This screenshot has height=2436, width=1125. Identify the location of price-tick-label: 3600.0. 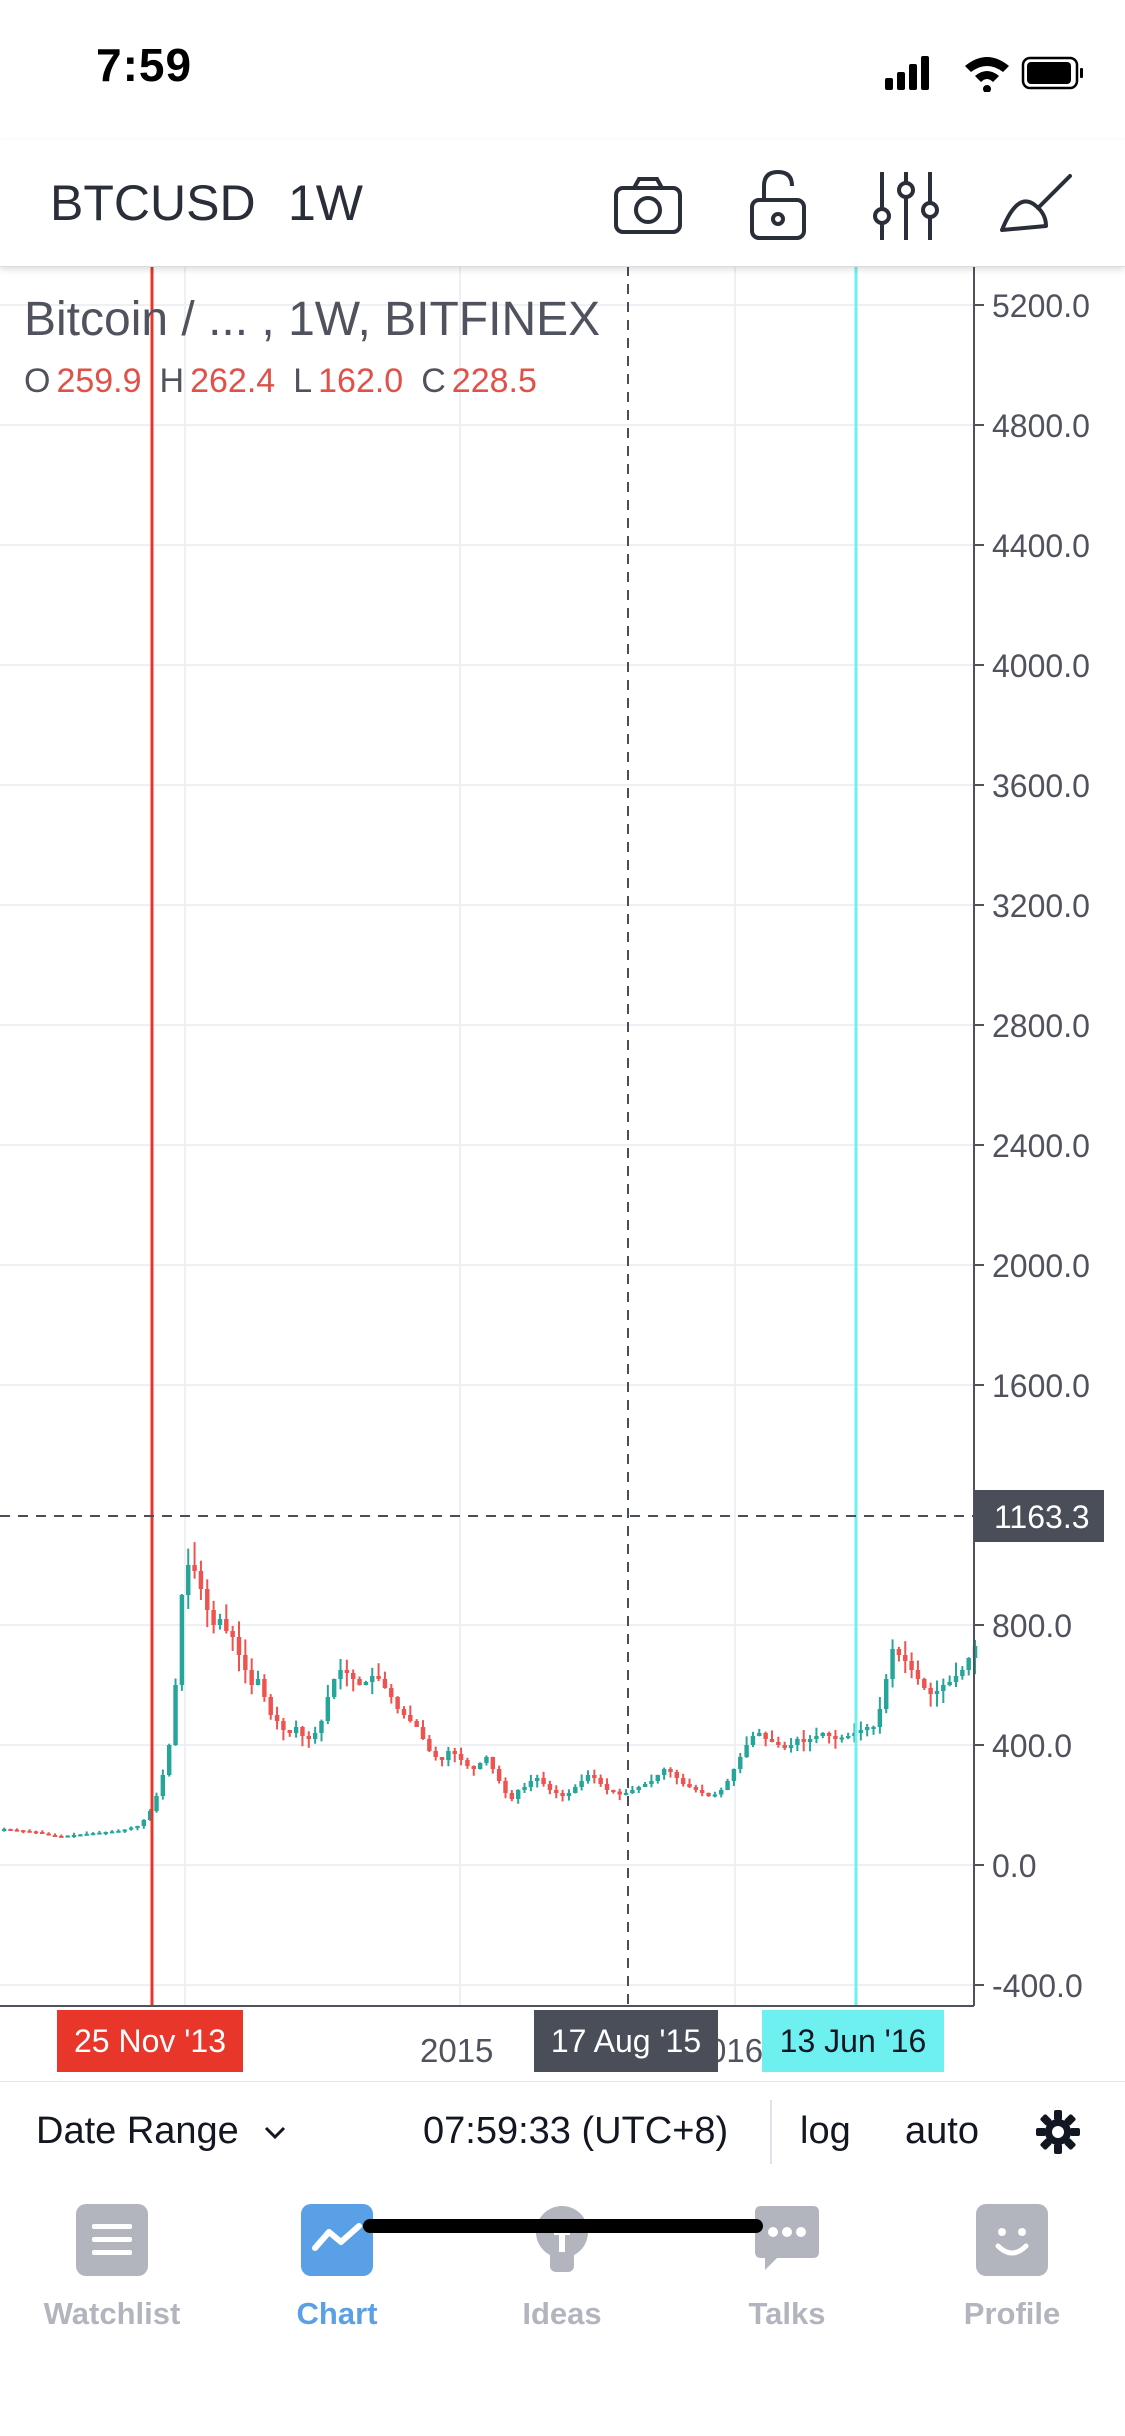
(1041, 786).